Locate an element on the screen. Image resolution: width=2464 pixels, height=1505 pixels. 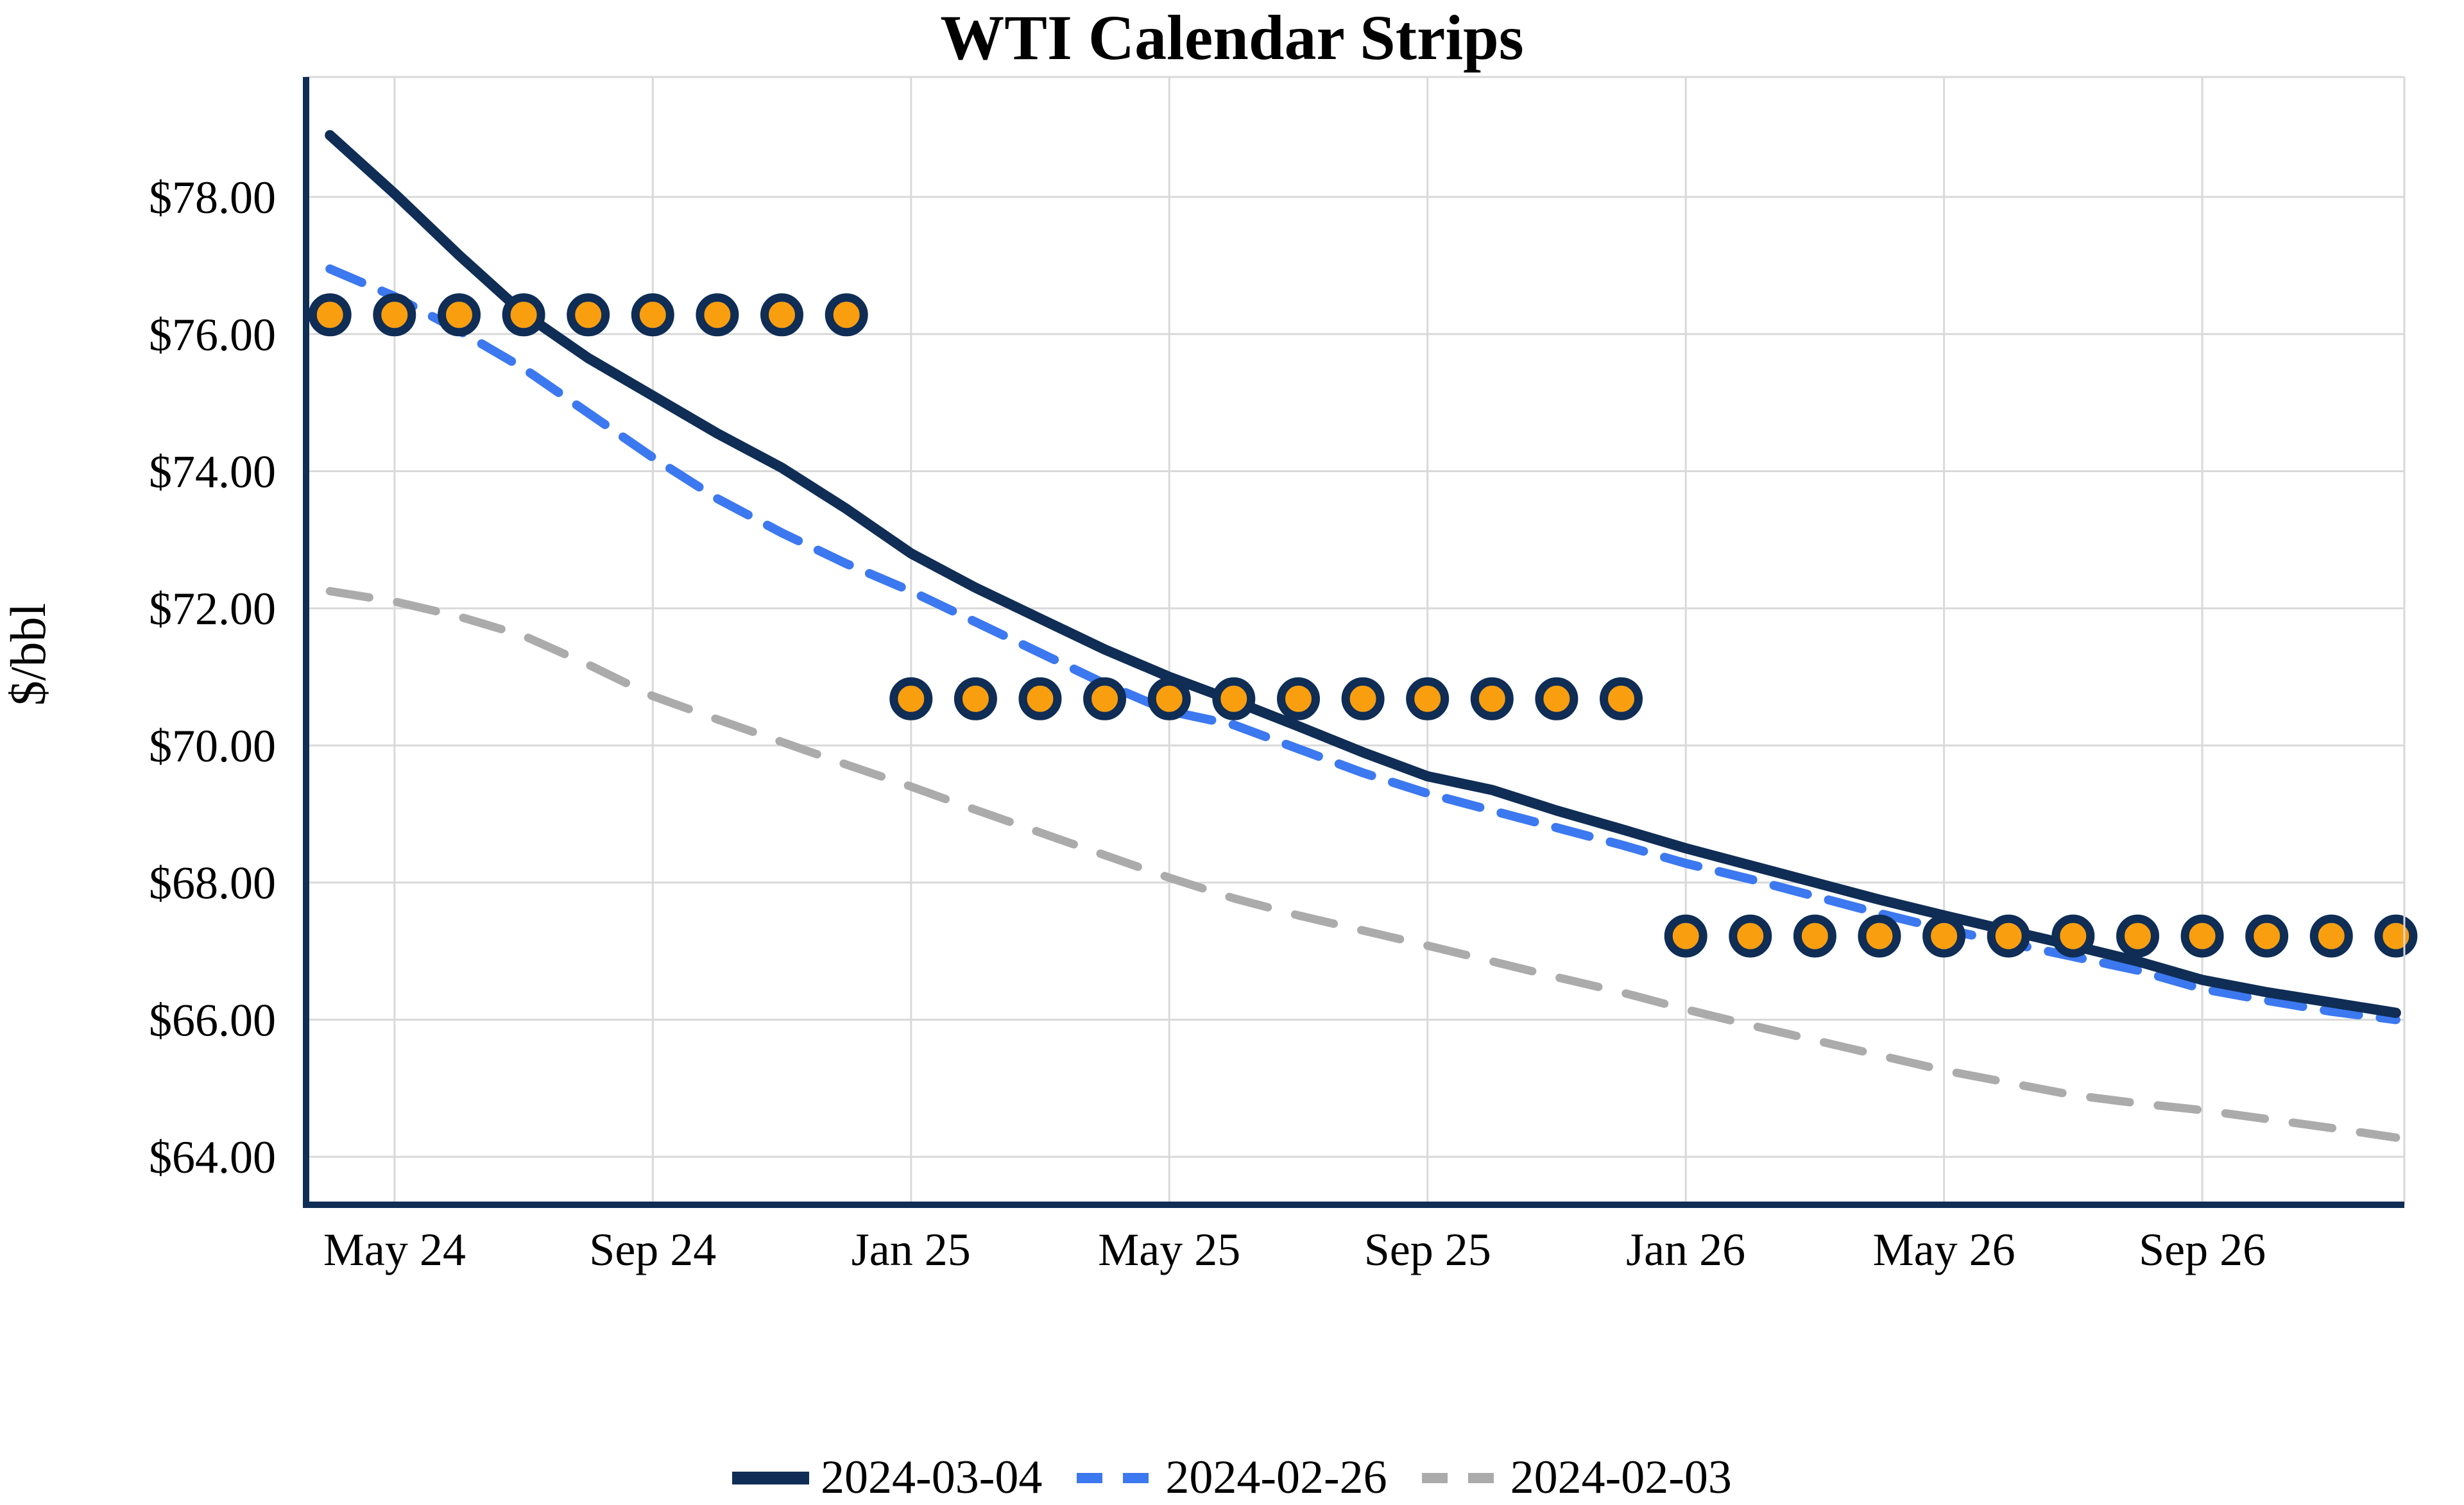
legend-item-2024-02-03: 2024-02-03 is located at coordinates (1577, 1477).